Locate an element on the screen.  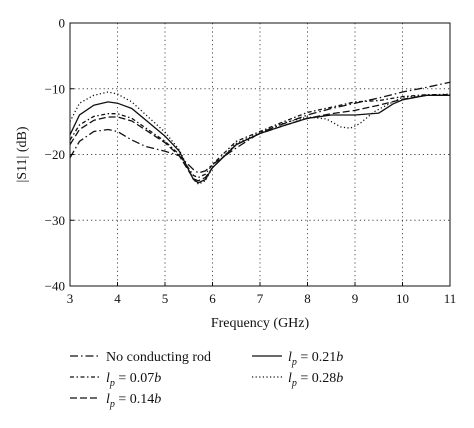
x-tick-label: 10 is located at coordinates (402, 298).